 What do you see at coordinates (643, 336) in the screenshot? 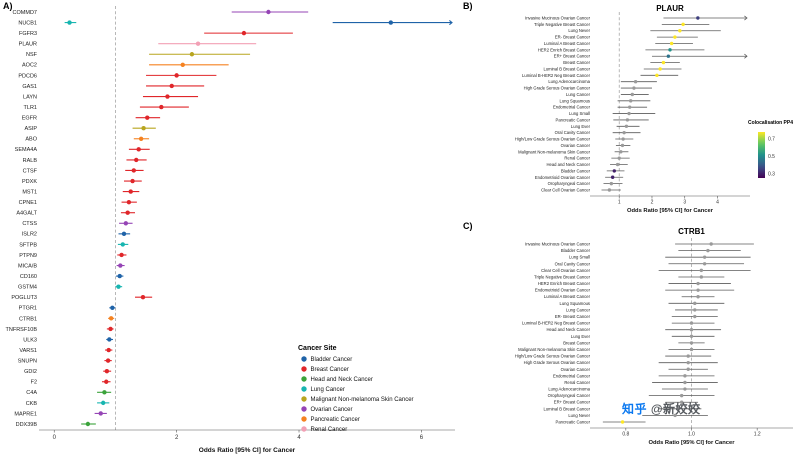
I see `forest-row: Lung Ever` at bounding box center [643, 336].